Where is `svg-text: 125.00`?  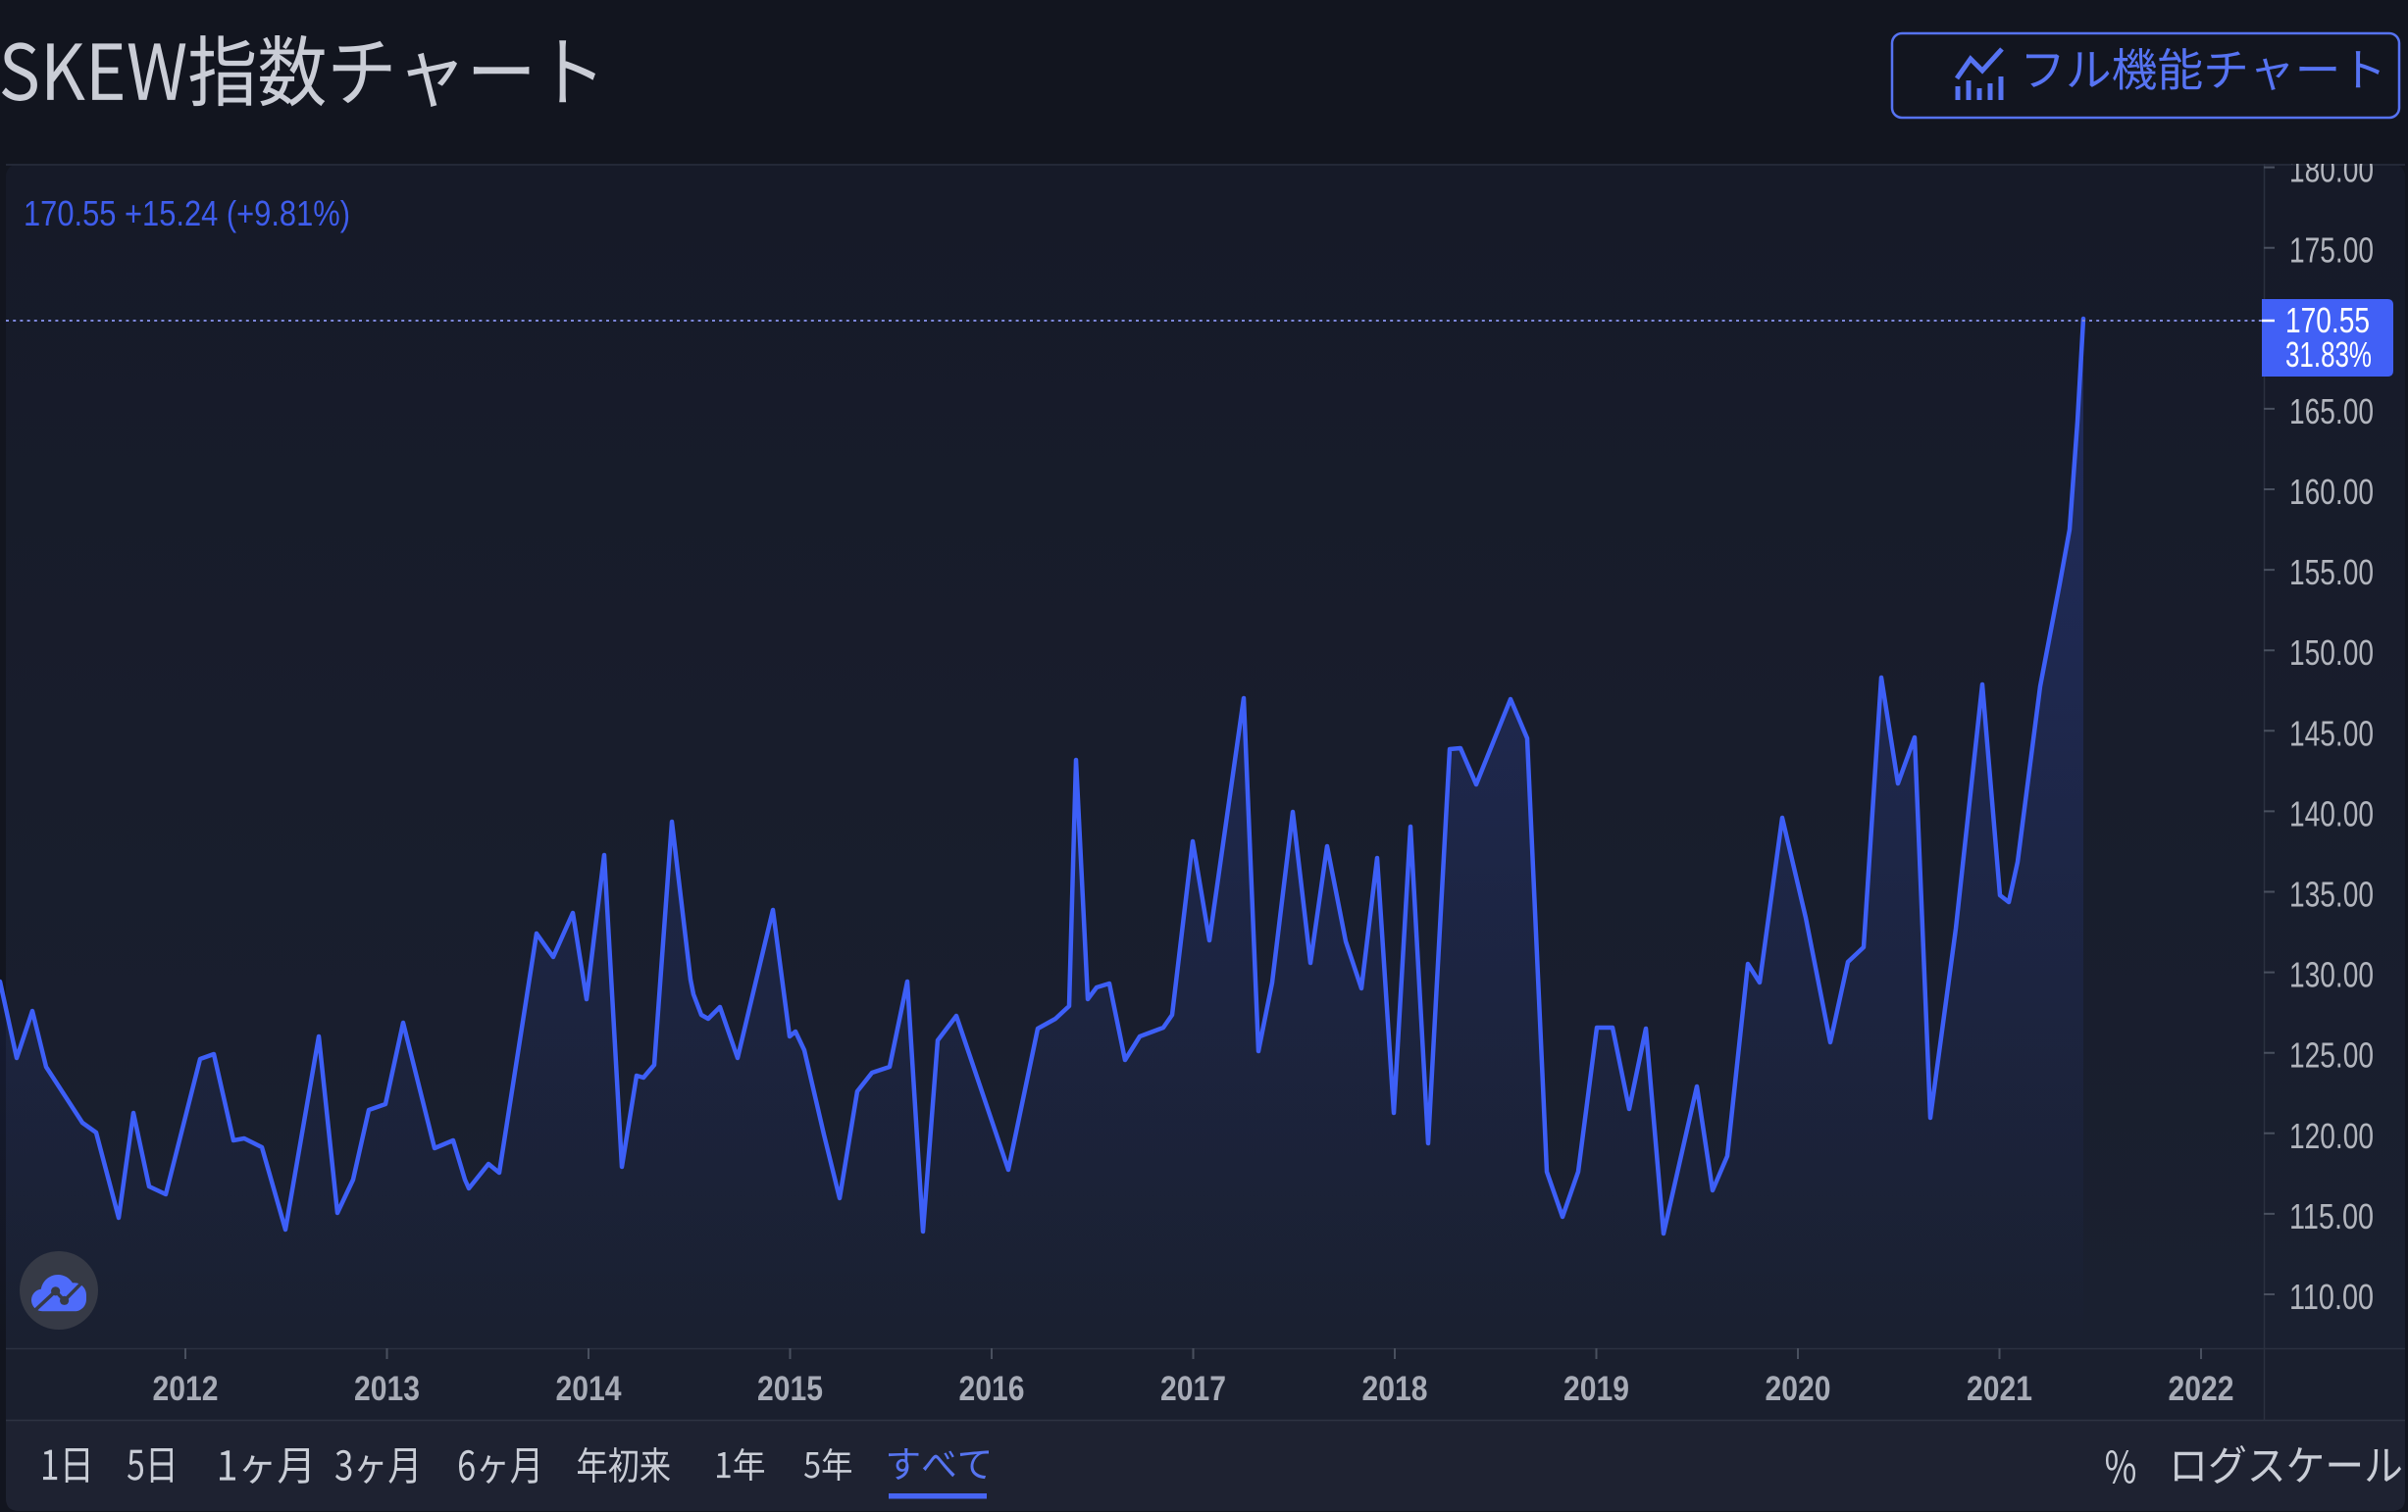 svg-text: 125.00 is located at coordinates (2331, 1055).